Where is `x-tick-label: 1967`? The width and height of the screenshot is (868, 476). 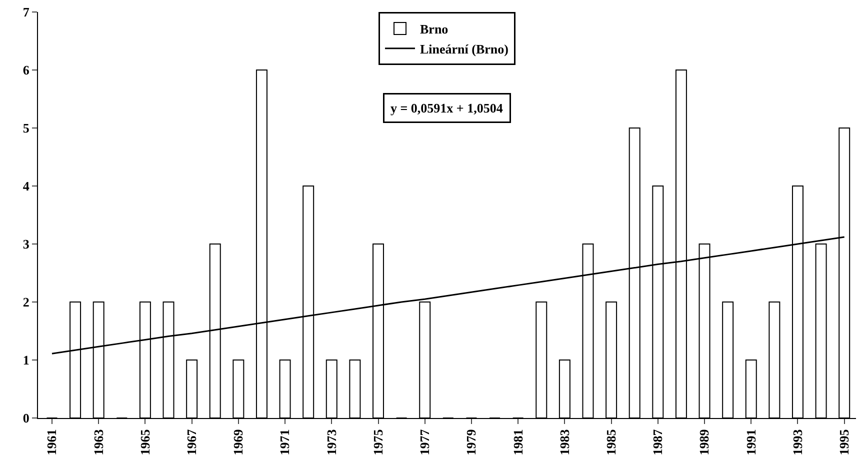
x-tick-label: 1967 is located at coordinates (192, 442).